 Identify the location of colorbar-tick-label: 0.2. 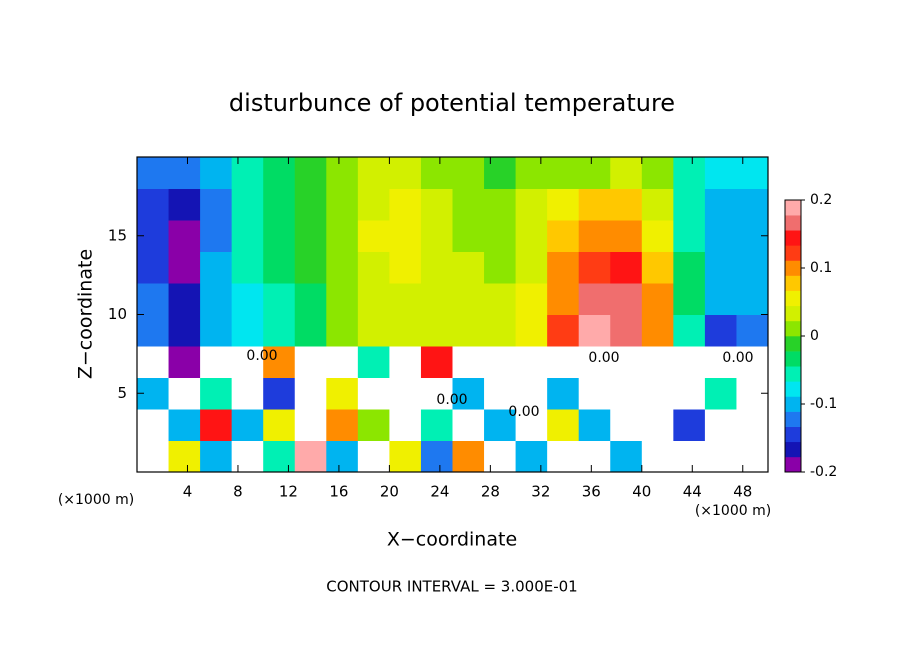
(821, 200).